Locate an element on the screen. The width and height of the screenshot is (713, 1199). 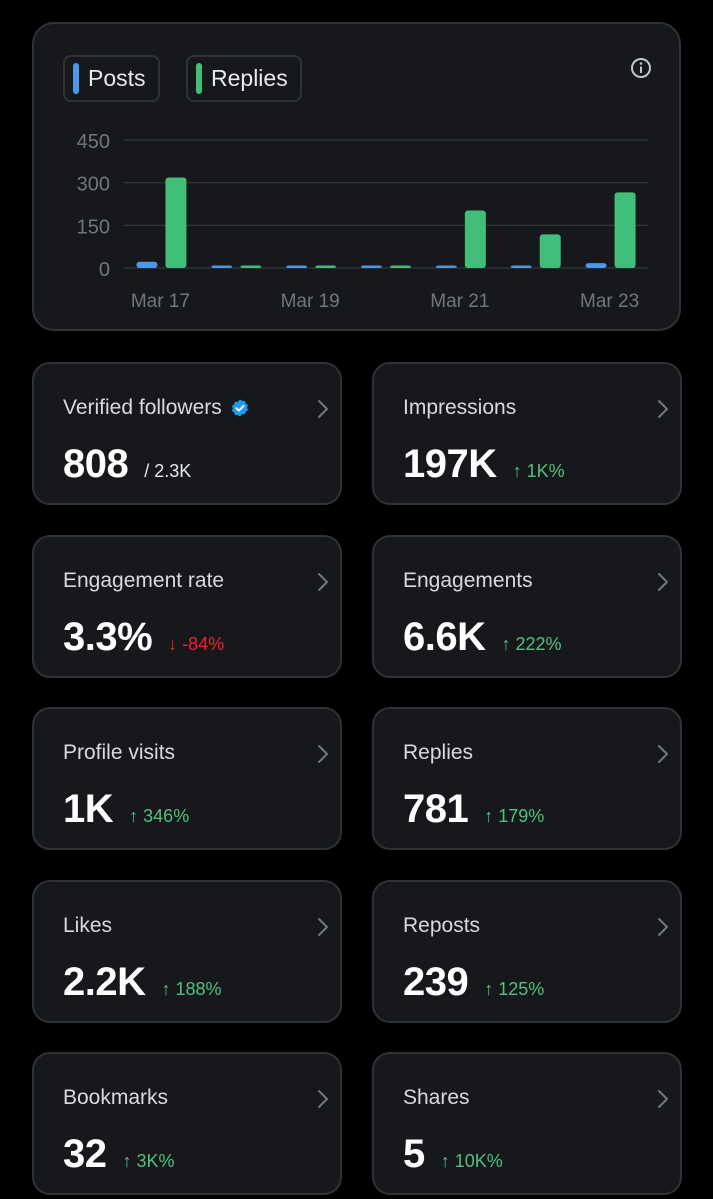
info-icon is located at coordinates (641, 68).